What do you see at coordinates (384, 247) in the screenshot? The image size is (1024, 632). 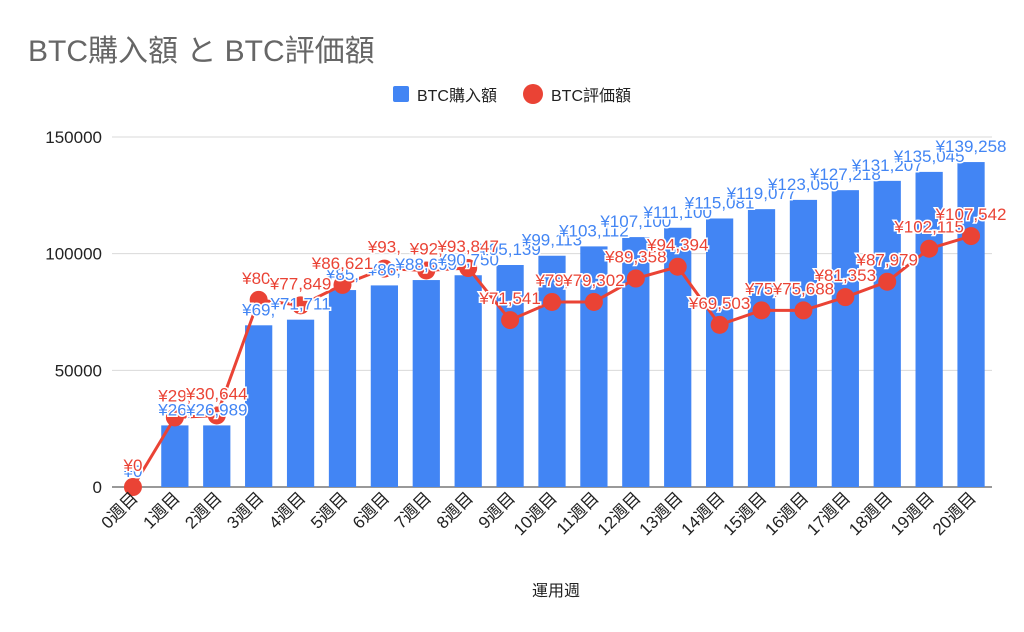 I see `valuation-data-label: ¥93,` at bounding box center [384, 247].